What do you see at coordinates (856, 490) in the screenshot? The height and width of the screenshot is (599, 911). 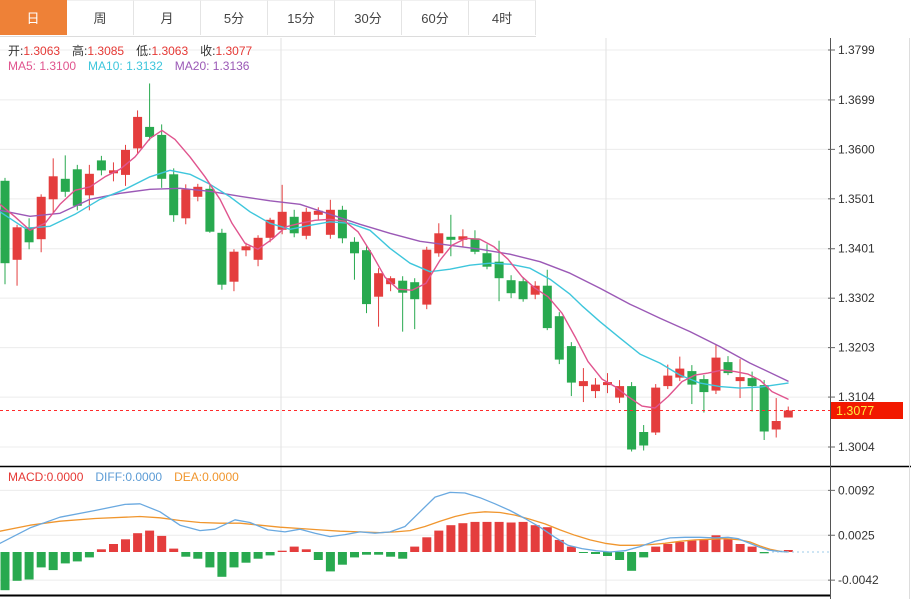 I see `macd-axis-label: 0.0092` at bounding box center [856, 490].